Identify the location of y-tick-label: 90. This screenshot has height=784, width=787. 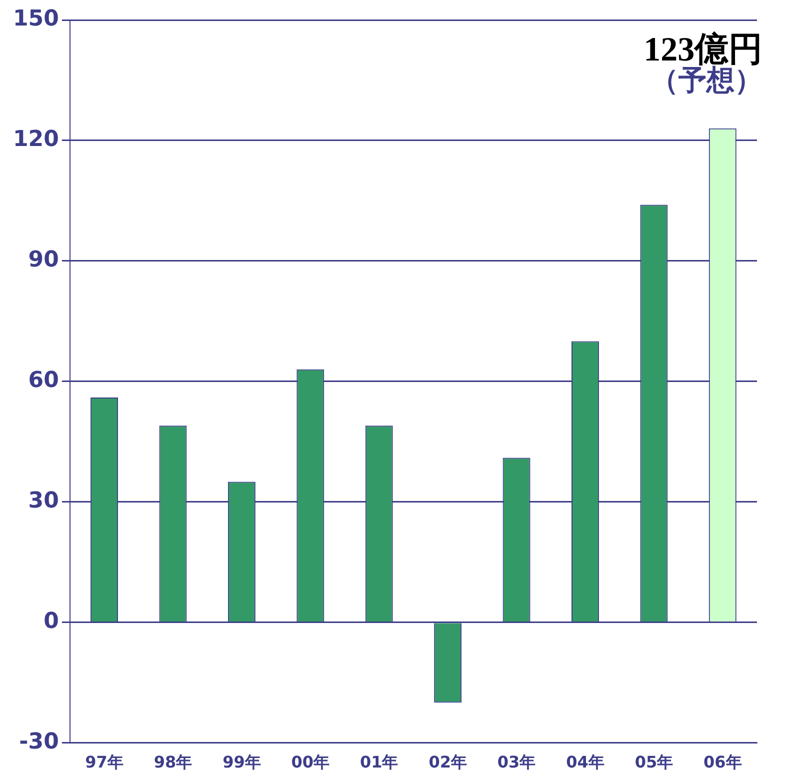
(43, 260).